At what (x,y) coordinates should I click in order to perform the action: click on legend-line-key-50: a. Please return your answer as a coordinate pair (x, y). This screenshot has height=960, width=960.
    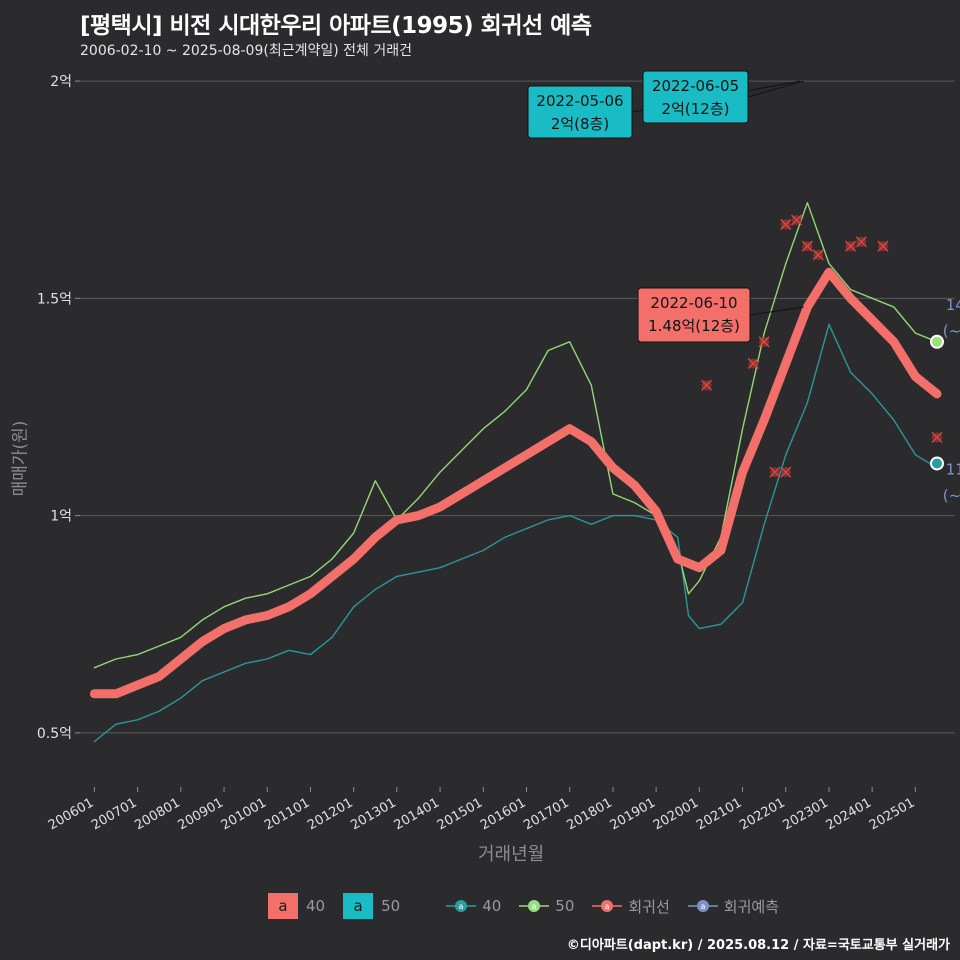
    Looking at the image, I should click on (534, 906).